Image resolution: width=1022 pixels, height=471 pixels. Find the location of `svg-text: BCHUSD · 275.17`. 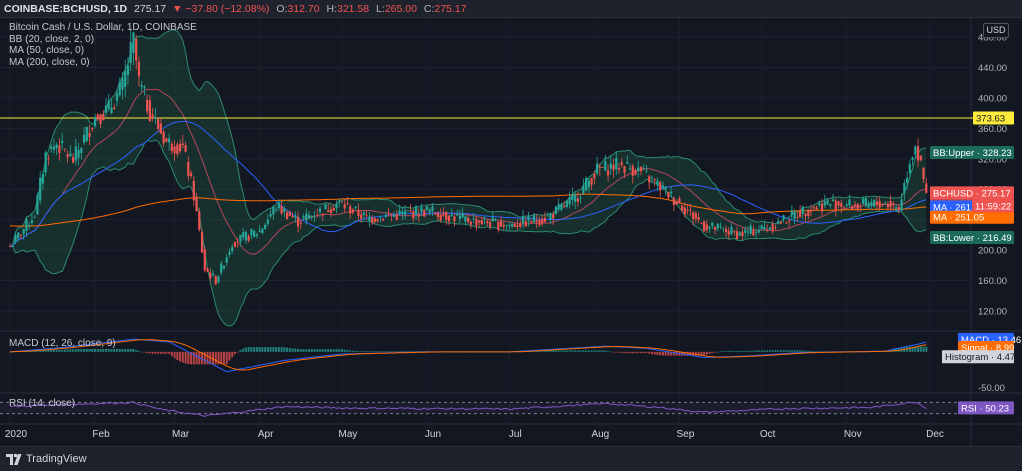

svg-text: BCHUSD · 275.17 is located at coordinates (972, 193).